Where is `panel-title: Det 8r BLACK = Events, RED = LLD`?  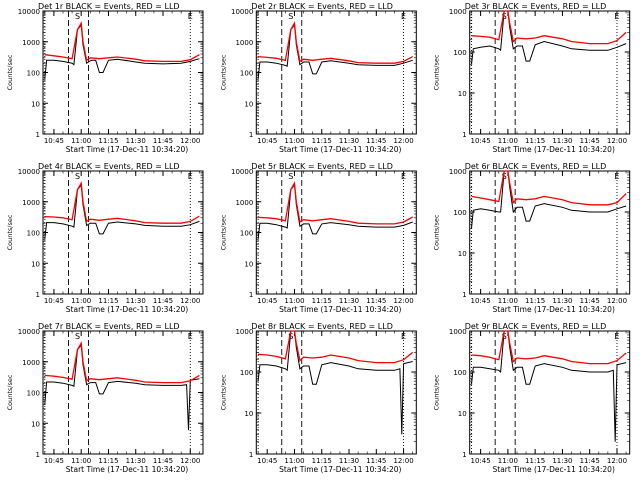
panel-title: Det 8r BLACK = Events, RED = LLD is located at coordinates (322, 326).